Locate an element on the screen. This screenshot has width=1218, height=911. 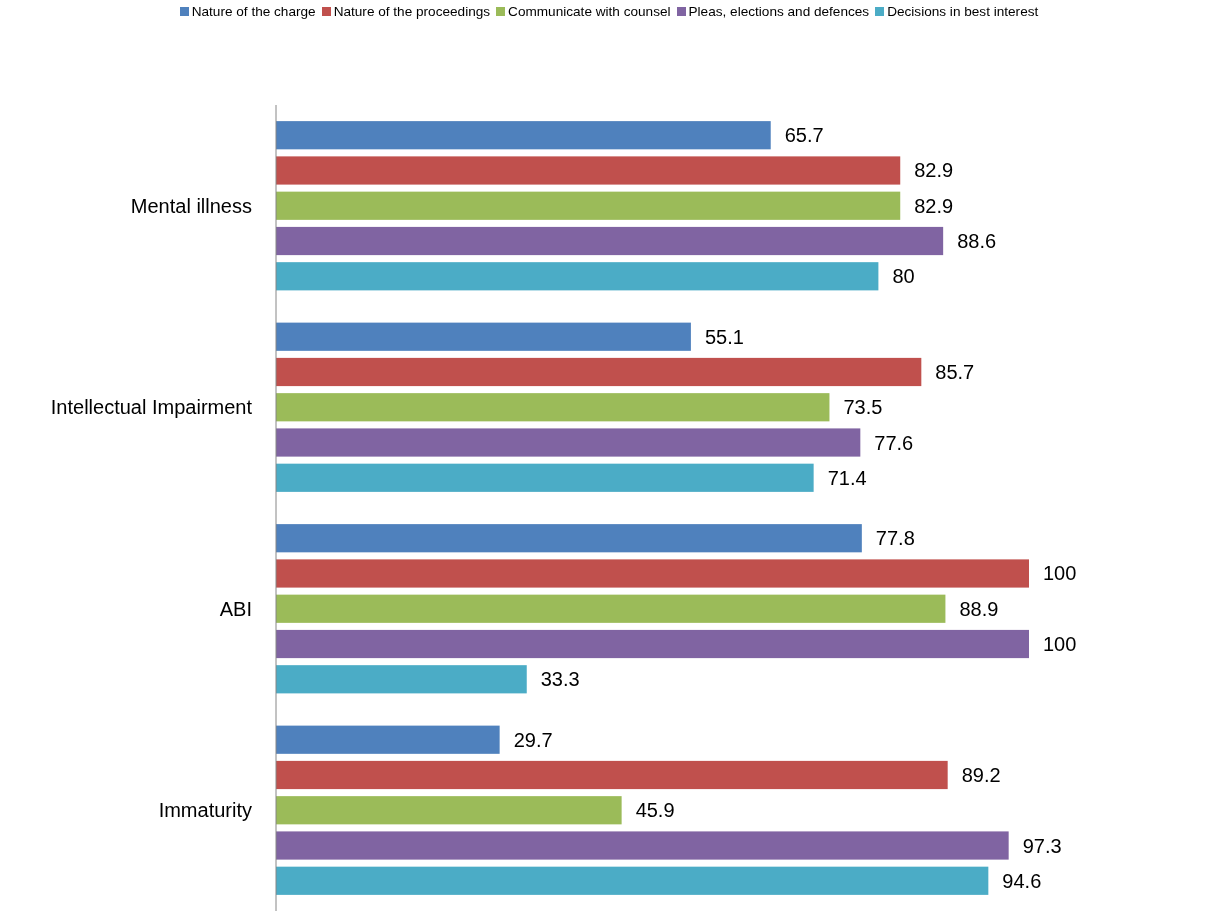
data-label: 88.9 is located at coordinates (979, 608).